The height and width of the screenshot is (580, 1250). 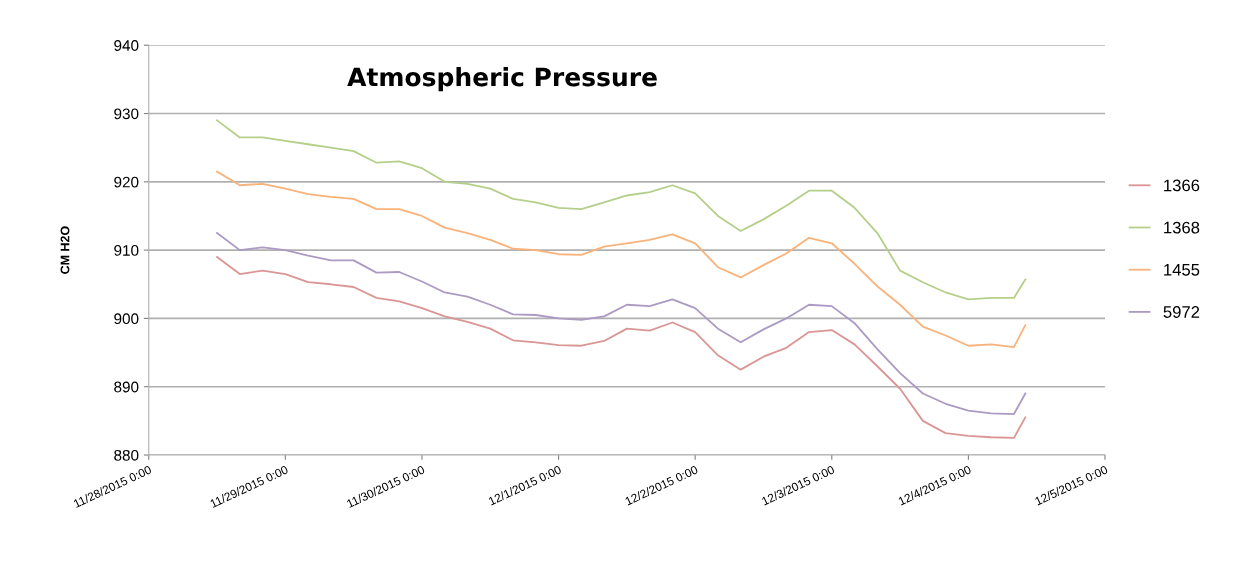 What do you see at coordinates (1182, 185) in the screenshot?
I see `legend-label: 1366` at bounding box center [1182, 185].